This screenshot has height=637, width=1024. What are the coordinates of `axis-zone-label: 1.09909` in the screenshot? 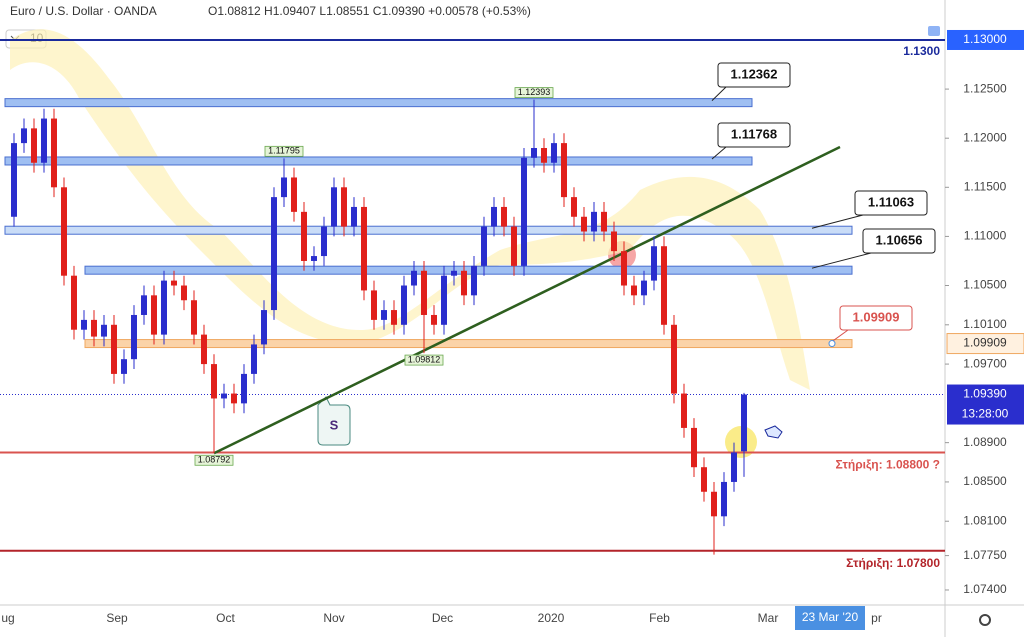 It's located at (985, 343).